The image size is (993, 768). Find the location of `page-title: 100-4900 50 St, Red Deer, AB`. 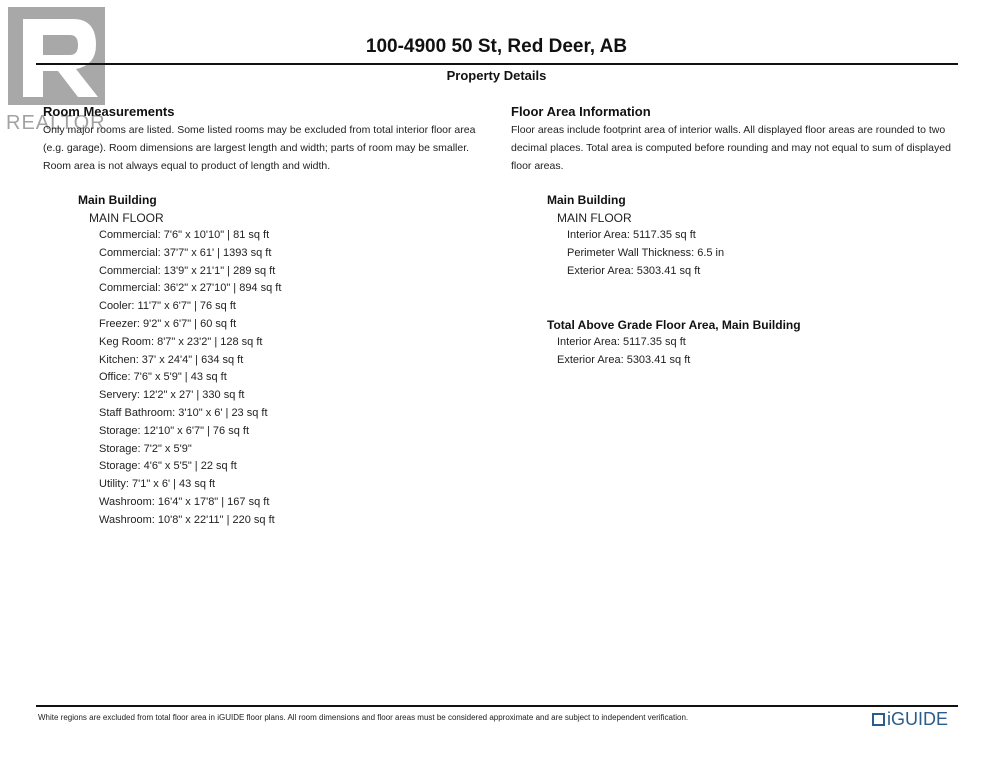

page-title: 100-4900 50 St, Red Deer, AB is located at coordinates (496, 46).